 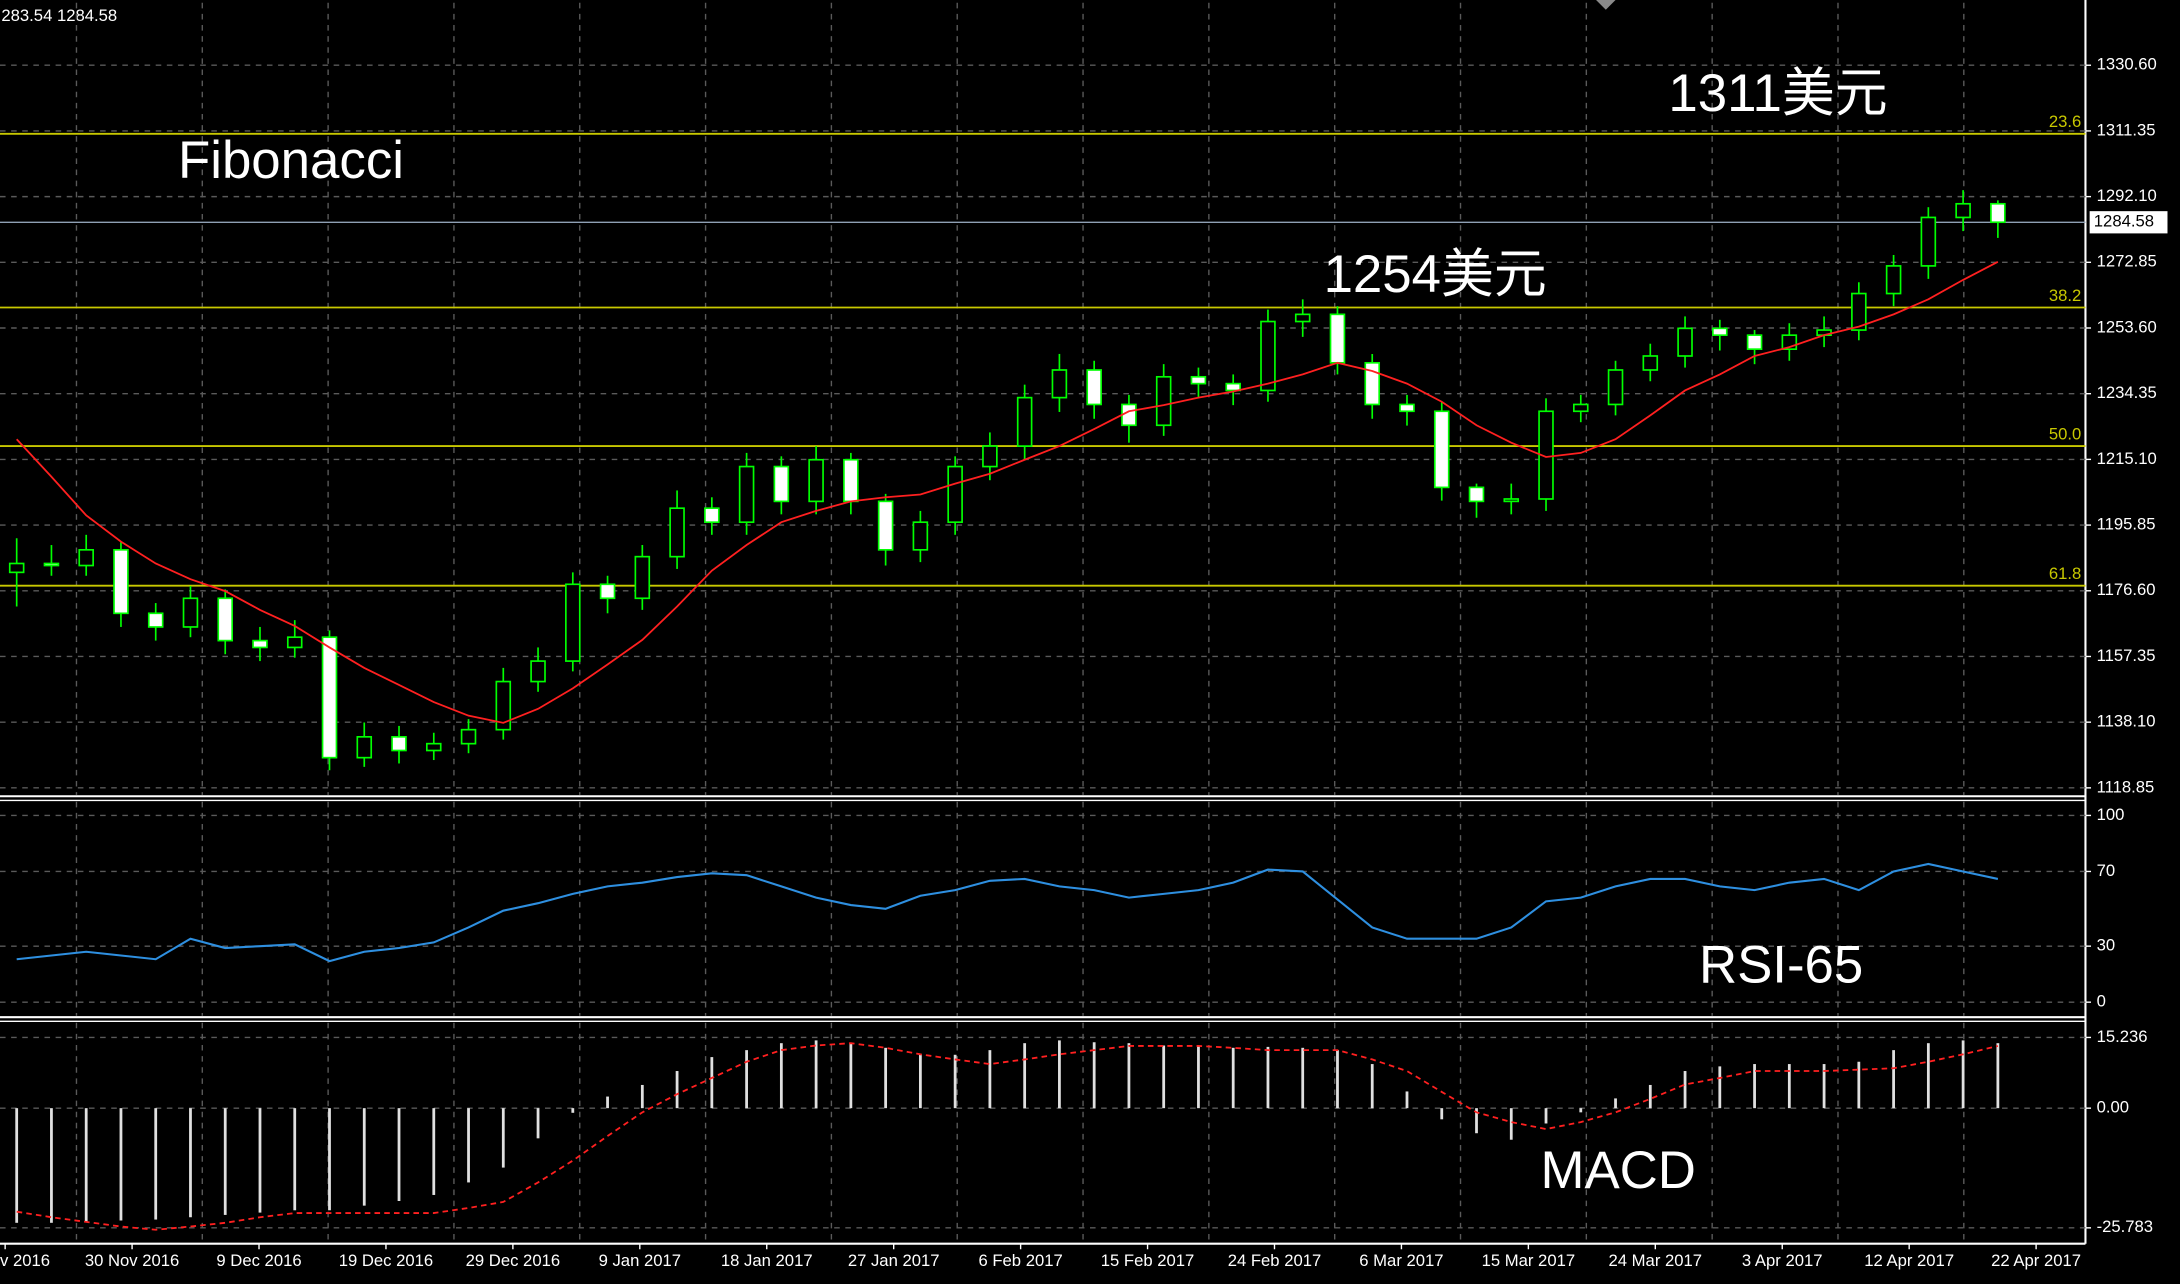 I want to click on x-tick-label: 15 Mar 2017, so click(x=1529, y=1260).